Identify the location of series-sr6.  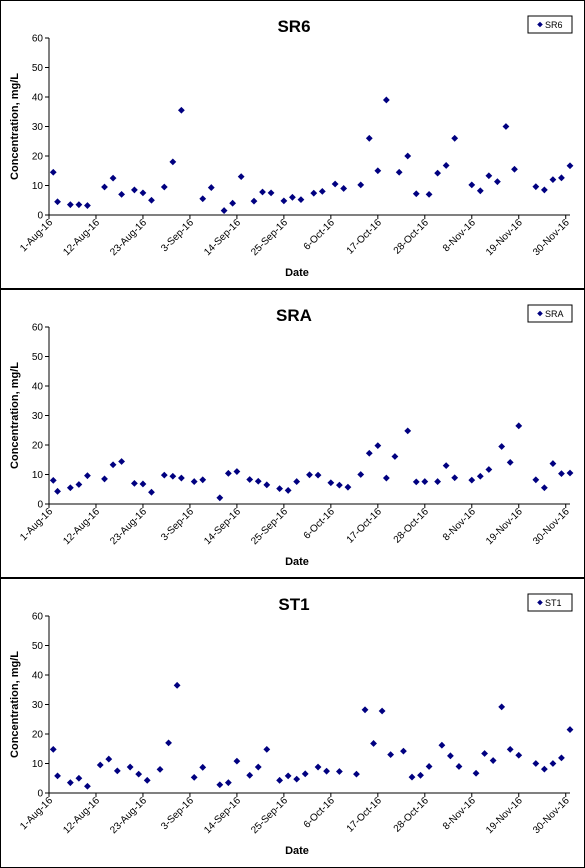
(311, 155).